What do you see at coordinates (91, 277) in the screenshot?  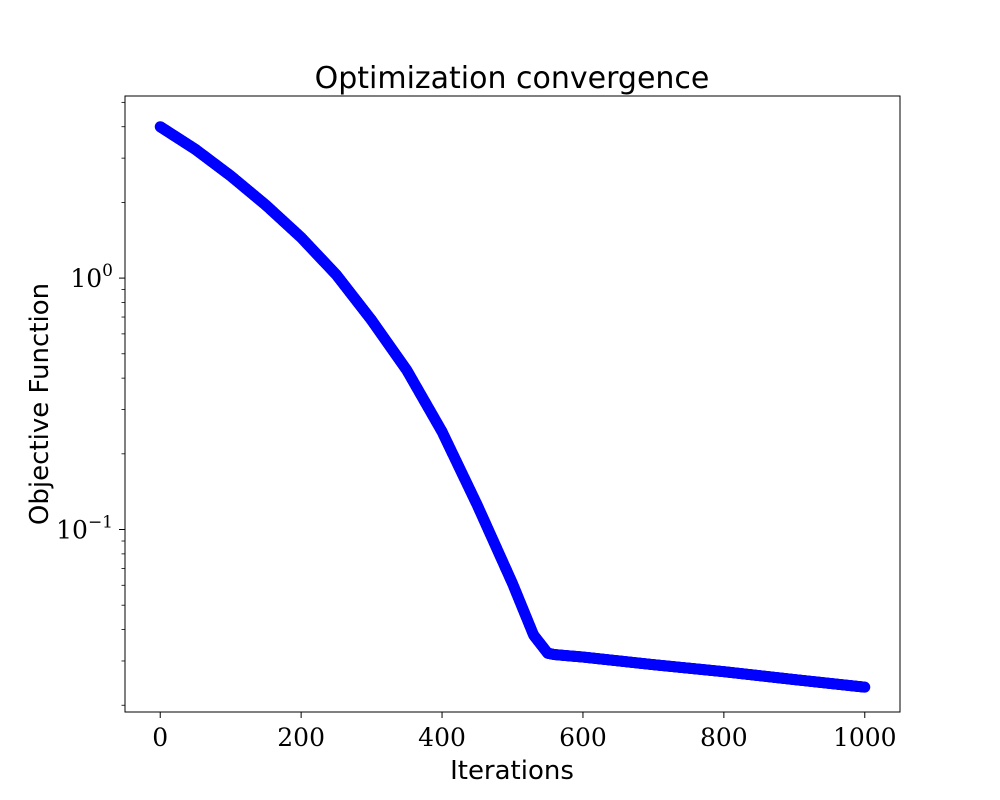 I see `y-tick-label: 10⁰` at bounding box center [91, 277].